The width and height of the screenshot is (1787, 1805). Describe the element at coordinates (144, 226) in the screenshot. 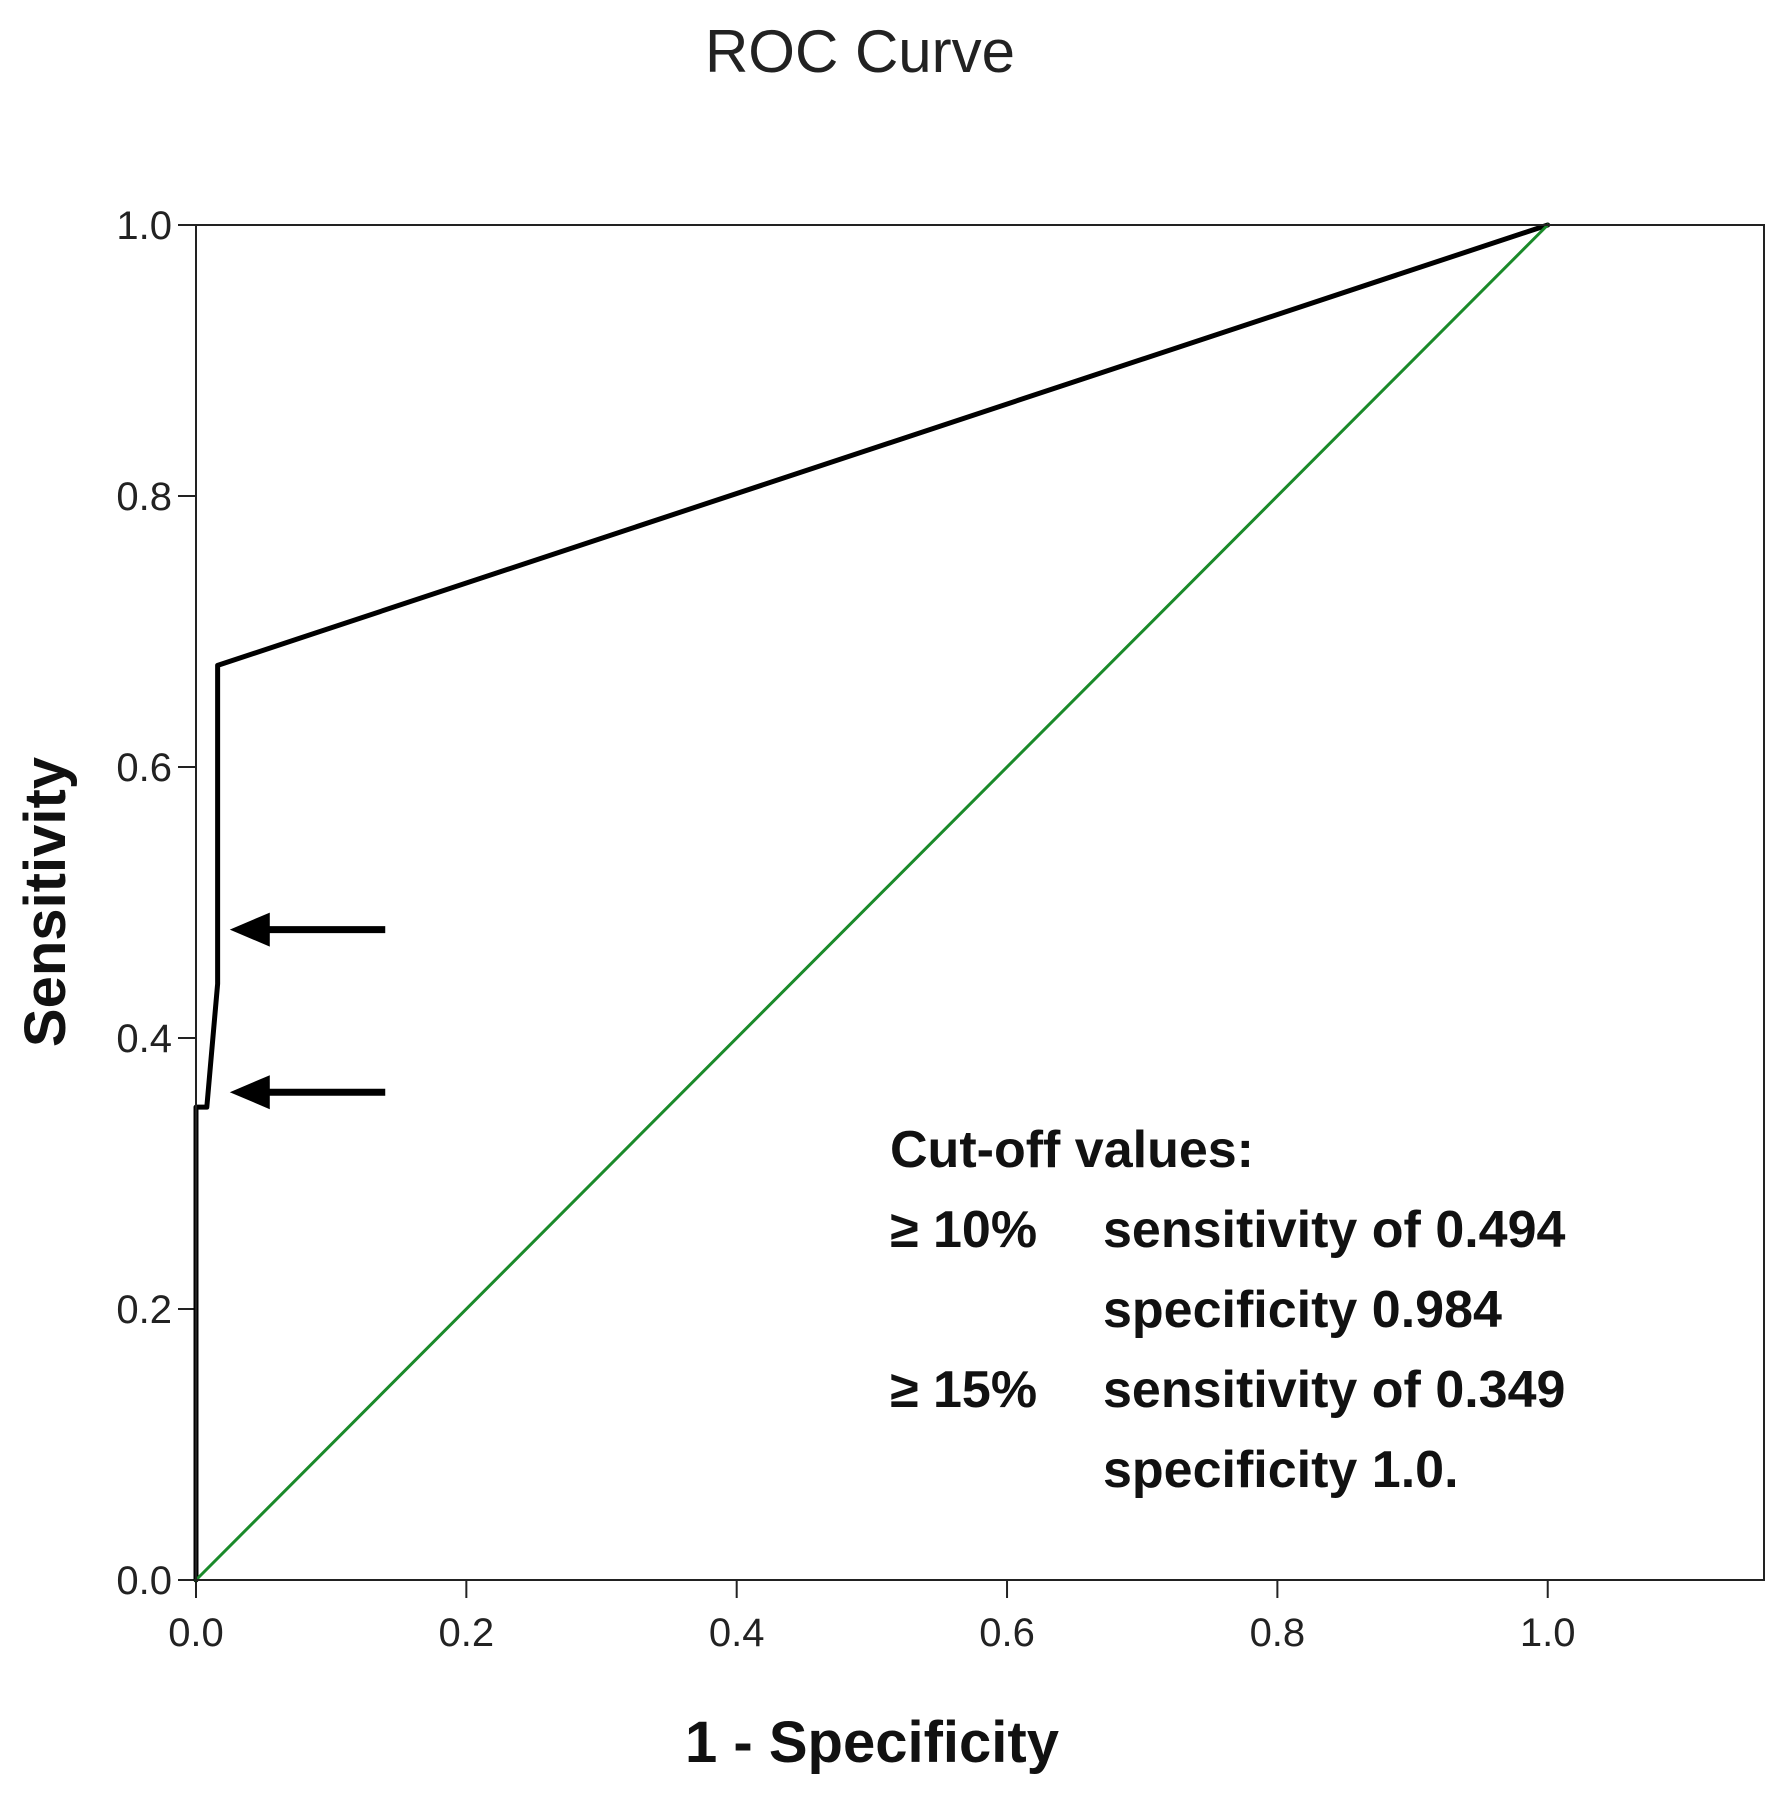

I see `y-tick-label-1.0: 1.0` at that location.